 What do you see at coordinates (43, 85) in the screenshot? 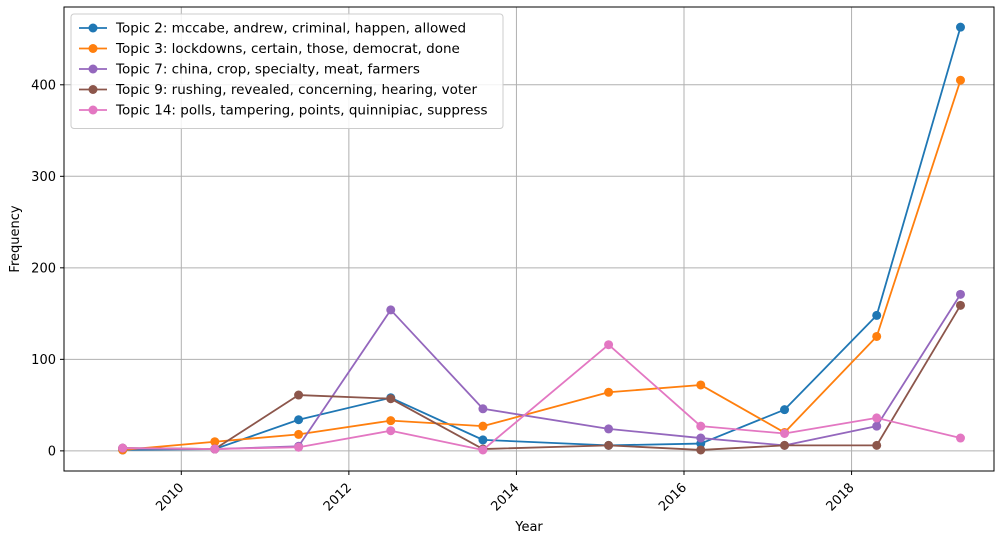
I see `y-tick-label: 400` at bounding box center [43, 85].